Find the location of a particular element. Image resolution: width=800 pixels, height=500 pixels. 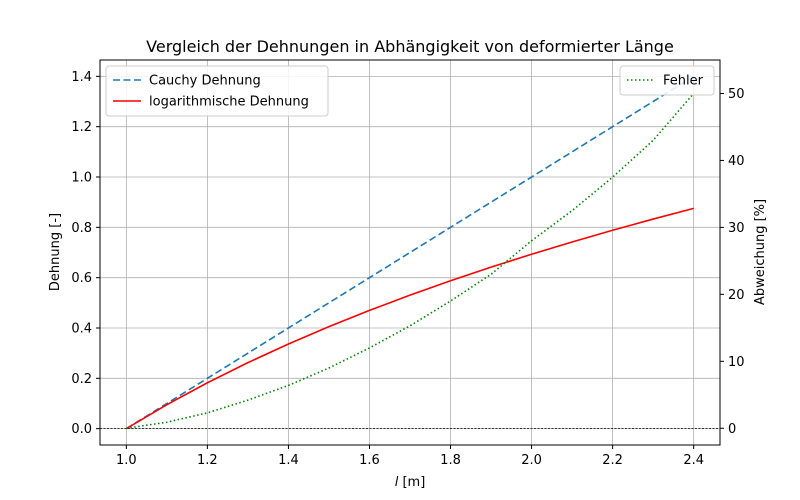

legend-label: Fehler is located at coordinates (683, 81).